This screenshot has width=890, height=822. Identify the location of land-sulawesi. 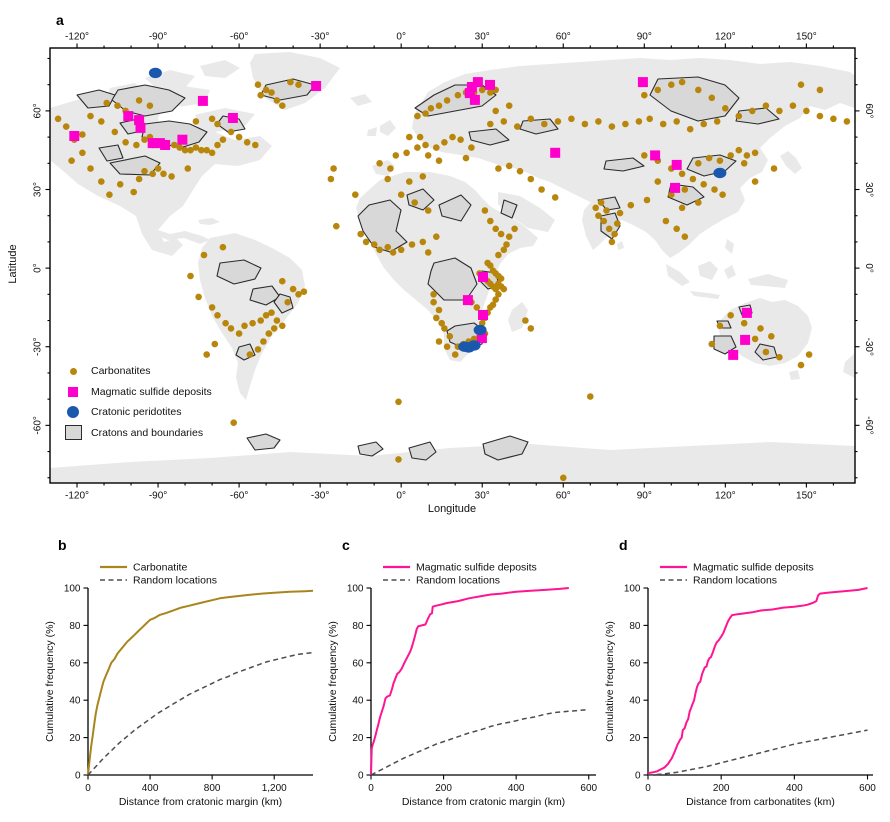
(730, 272).